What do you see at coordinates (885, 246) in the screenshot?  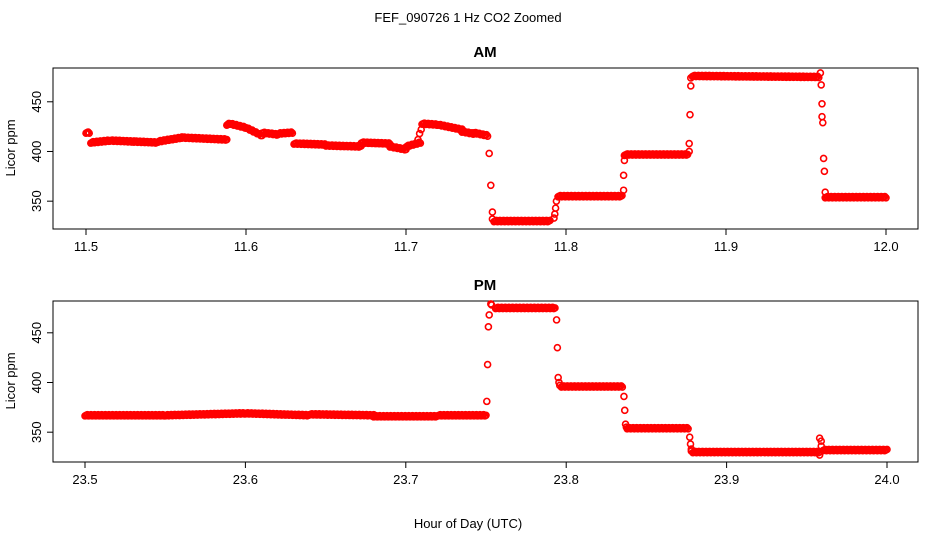 I see `x-tick-label-am: 12.0` at bounding box center [885, 246].